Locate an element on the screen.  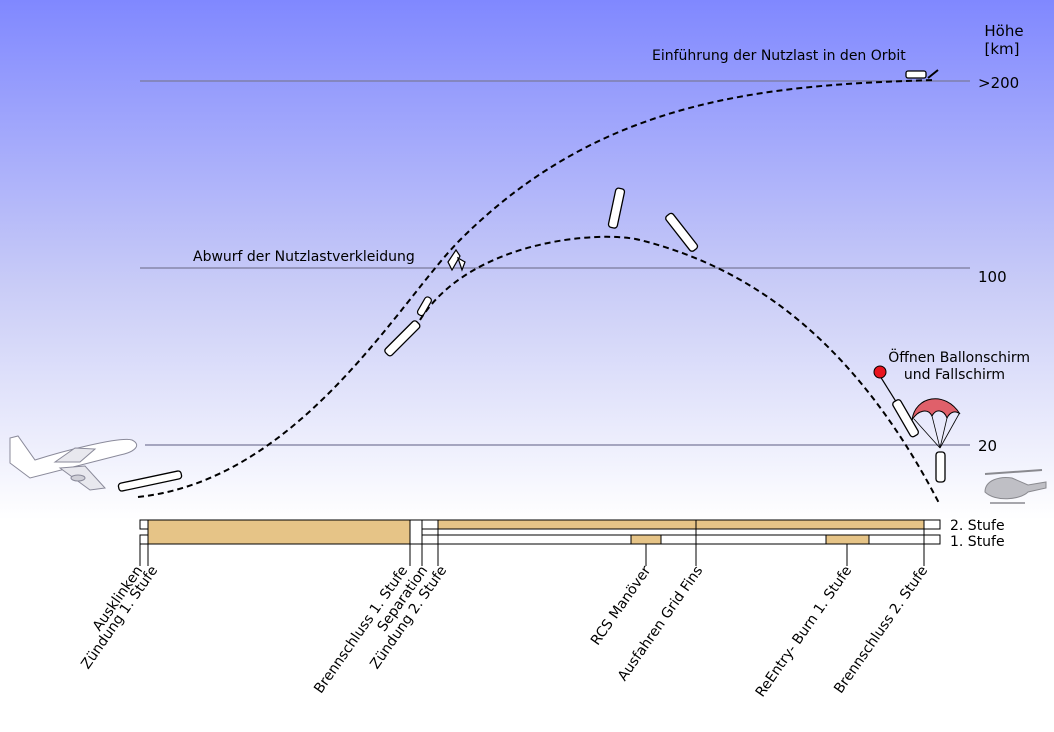
rcs-burn is located at coordinates (646, 539).